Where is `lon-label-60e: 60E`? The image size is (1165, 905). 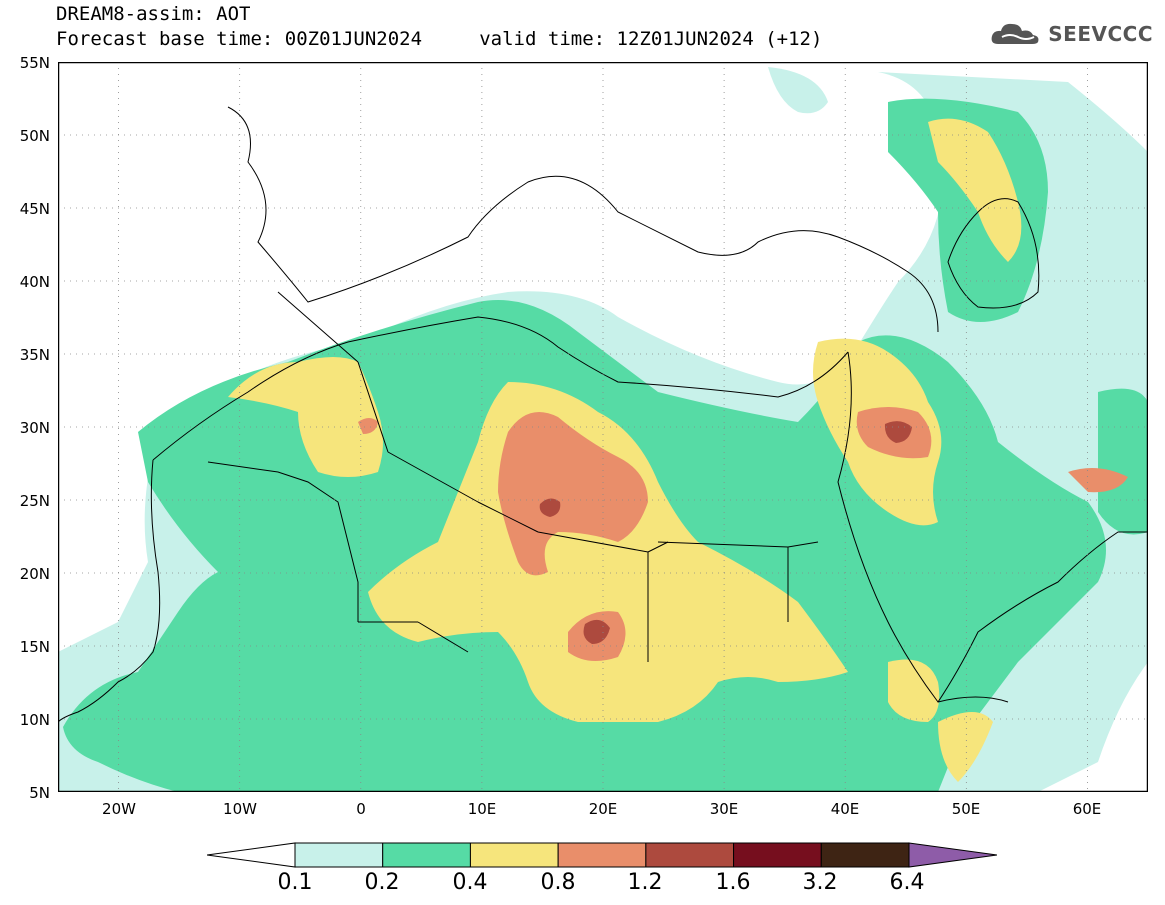 lon-label-60e: 60E is located at coordinates (1087, 809).